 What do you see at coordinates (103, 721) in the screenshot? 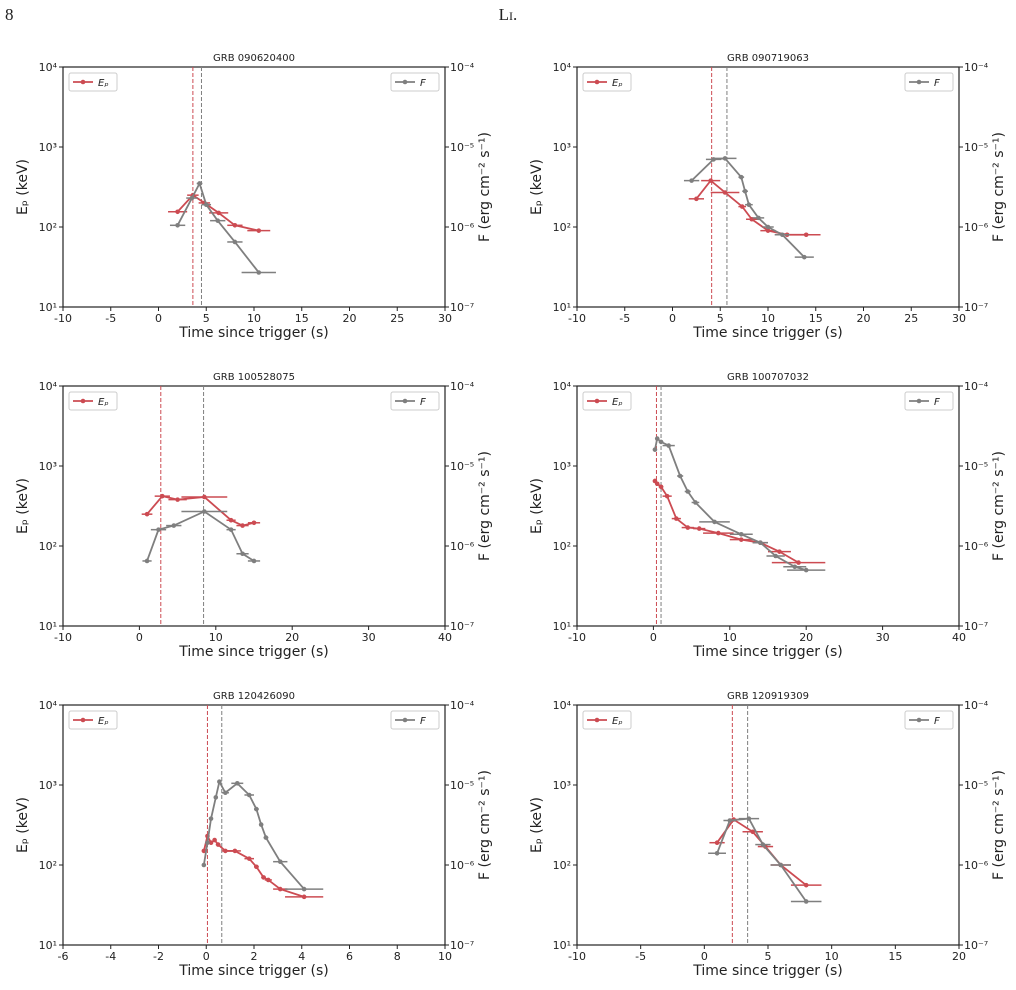
I see `legend-label: Eₚ` at bounding box center [103, 721].